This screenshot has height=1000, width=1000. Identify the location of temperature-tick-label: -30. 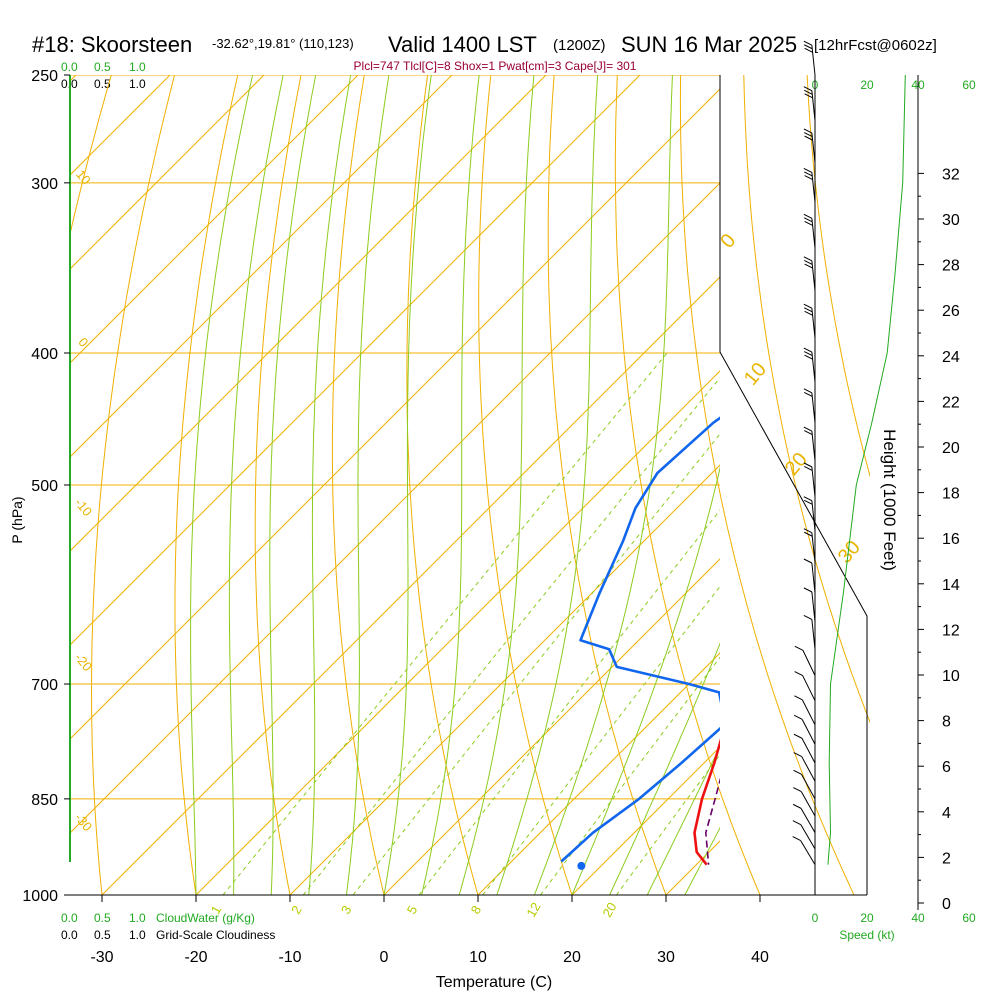
(101, 957).